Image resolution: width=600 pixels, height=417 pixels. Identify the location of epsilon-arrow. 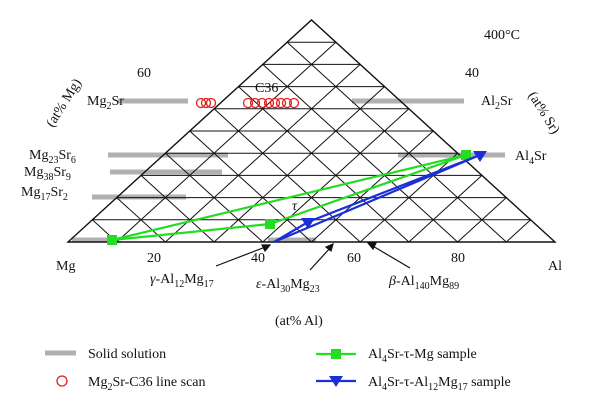
(320, 258).